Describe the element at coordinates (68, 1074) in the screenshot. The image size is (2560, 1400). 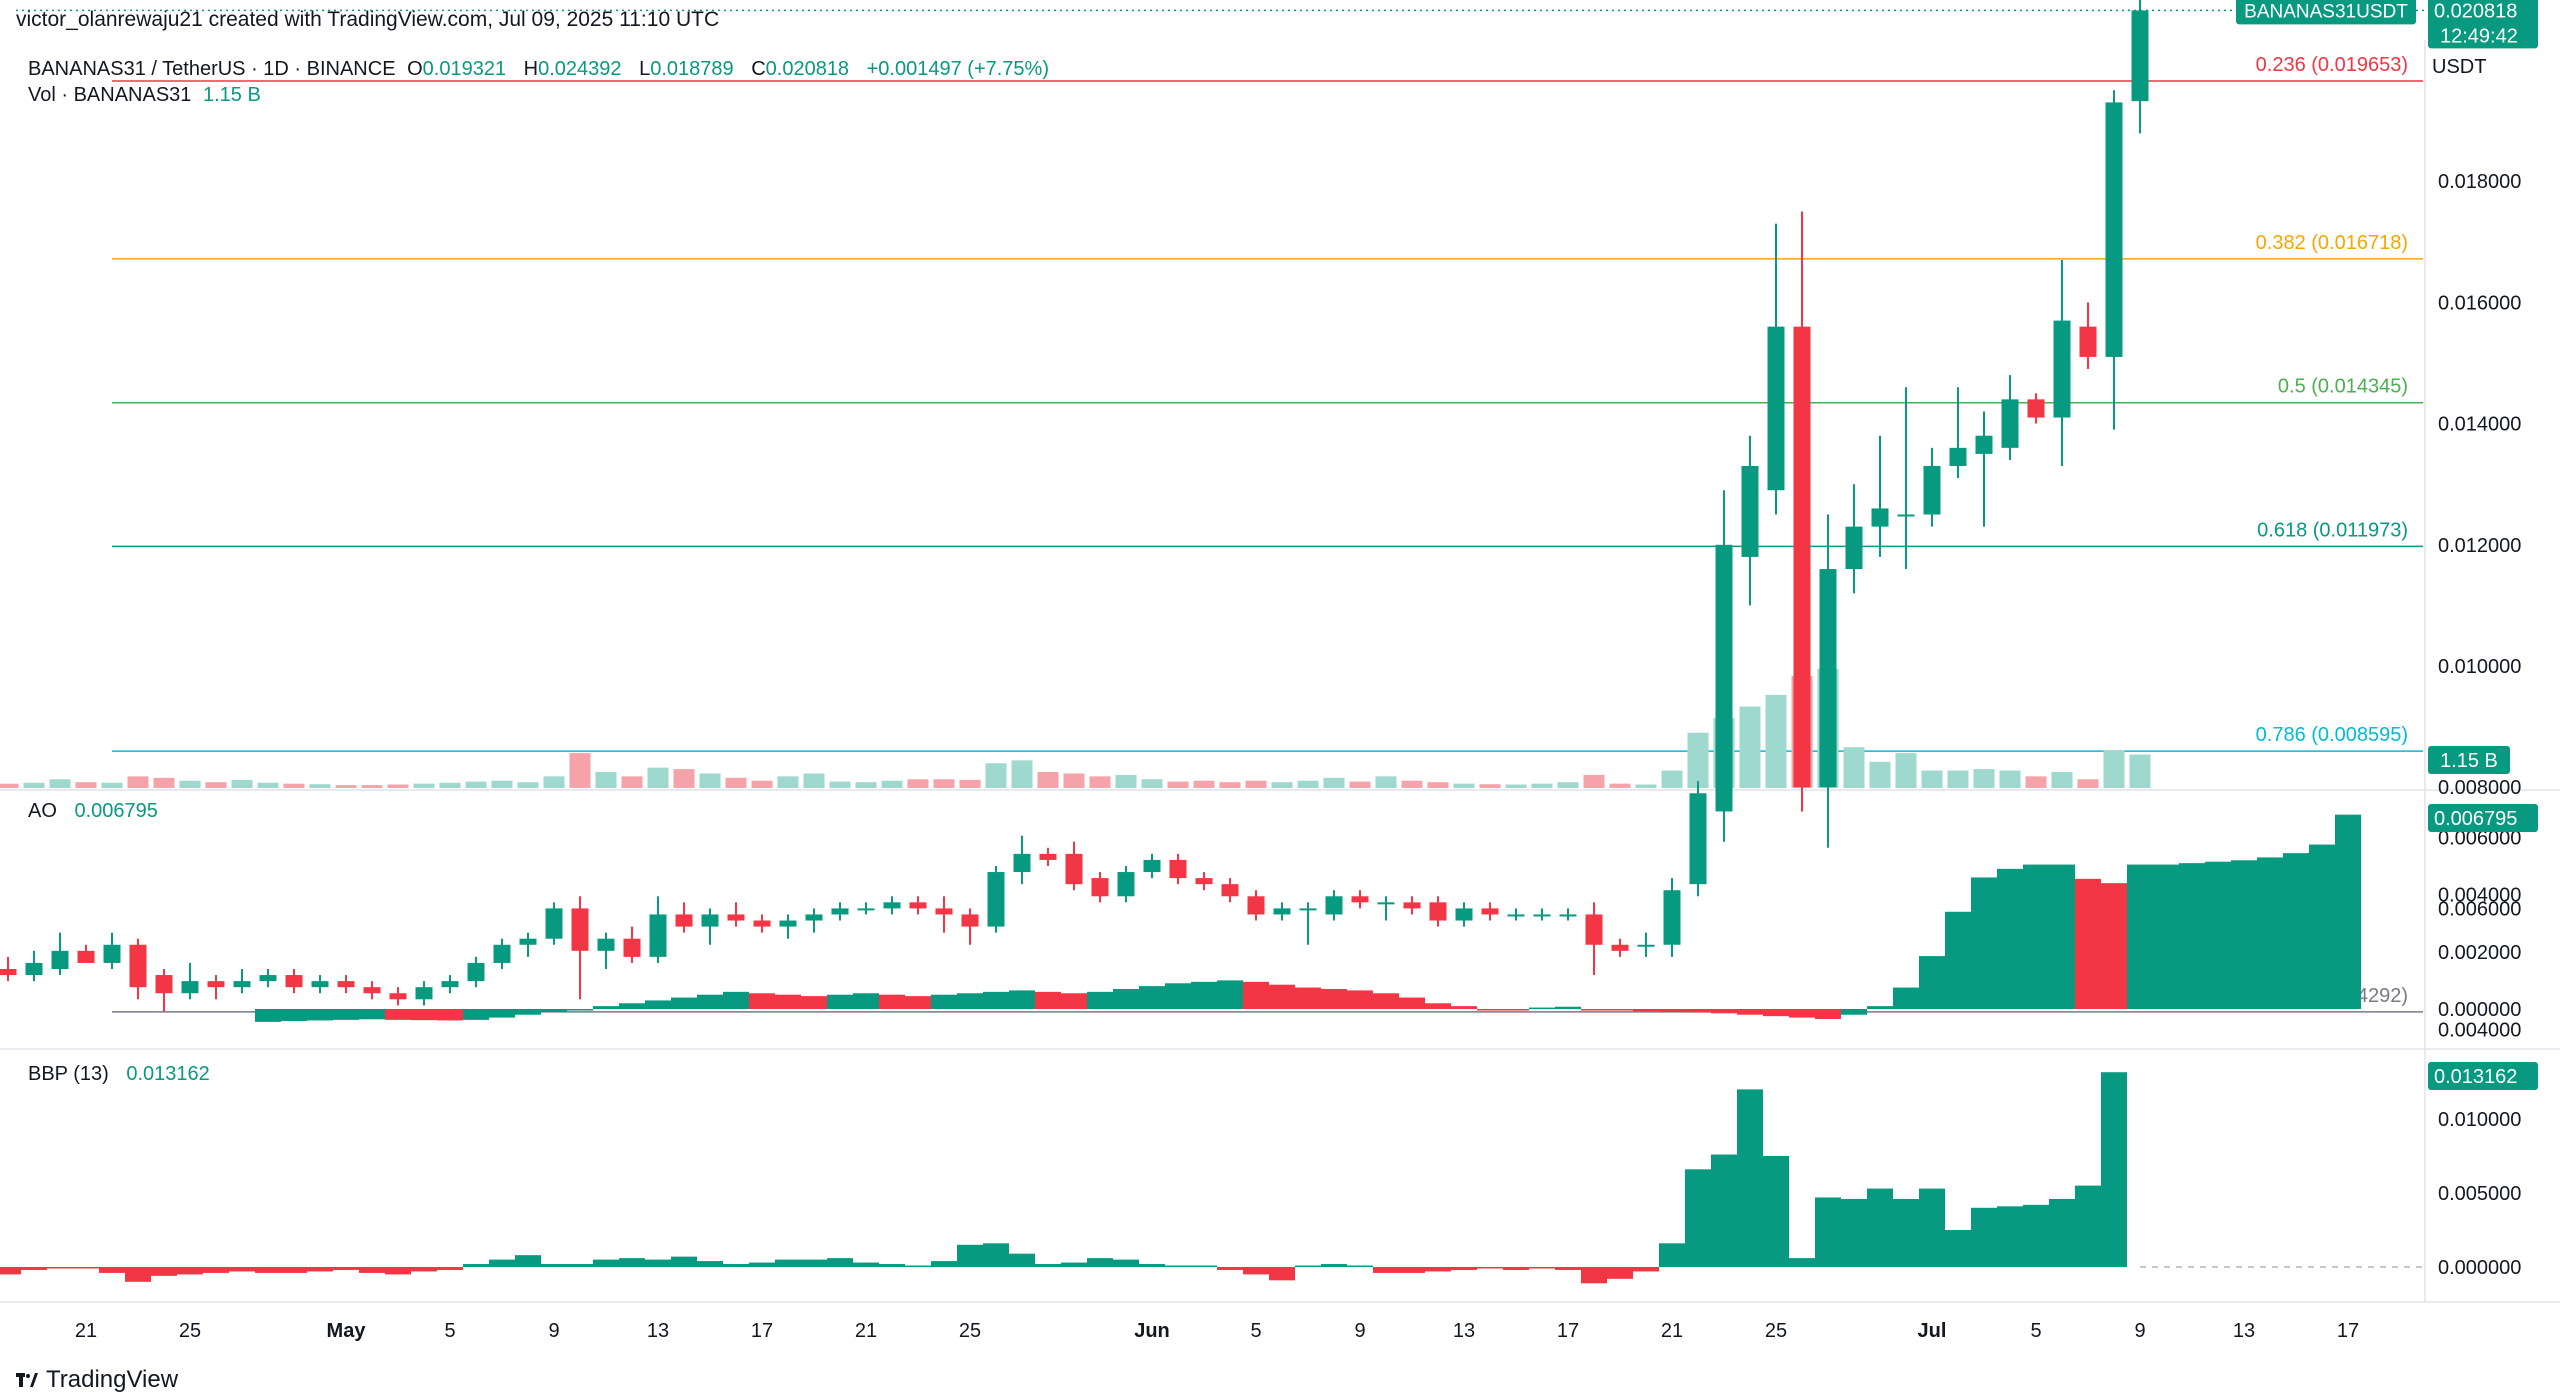
I see `bbp-label: BBP (13)` at that location.